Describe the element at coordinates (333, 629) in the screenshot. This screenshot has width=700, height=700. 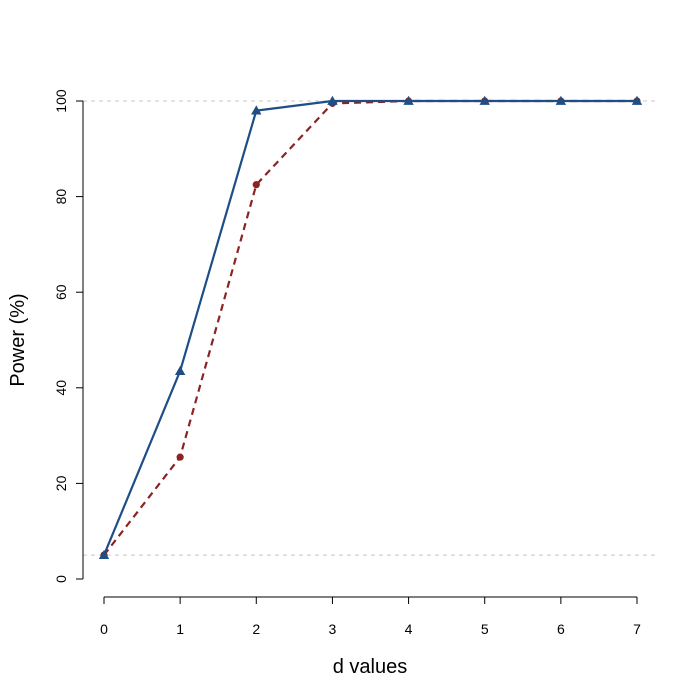
I see `x-tick-label: 3` at that location.